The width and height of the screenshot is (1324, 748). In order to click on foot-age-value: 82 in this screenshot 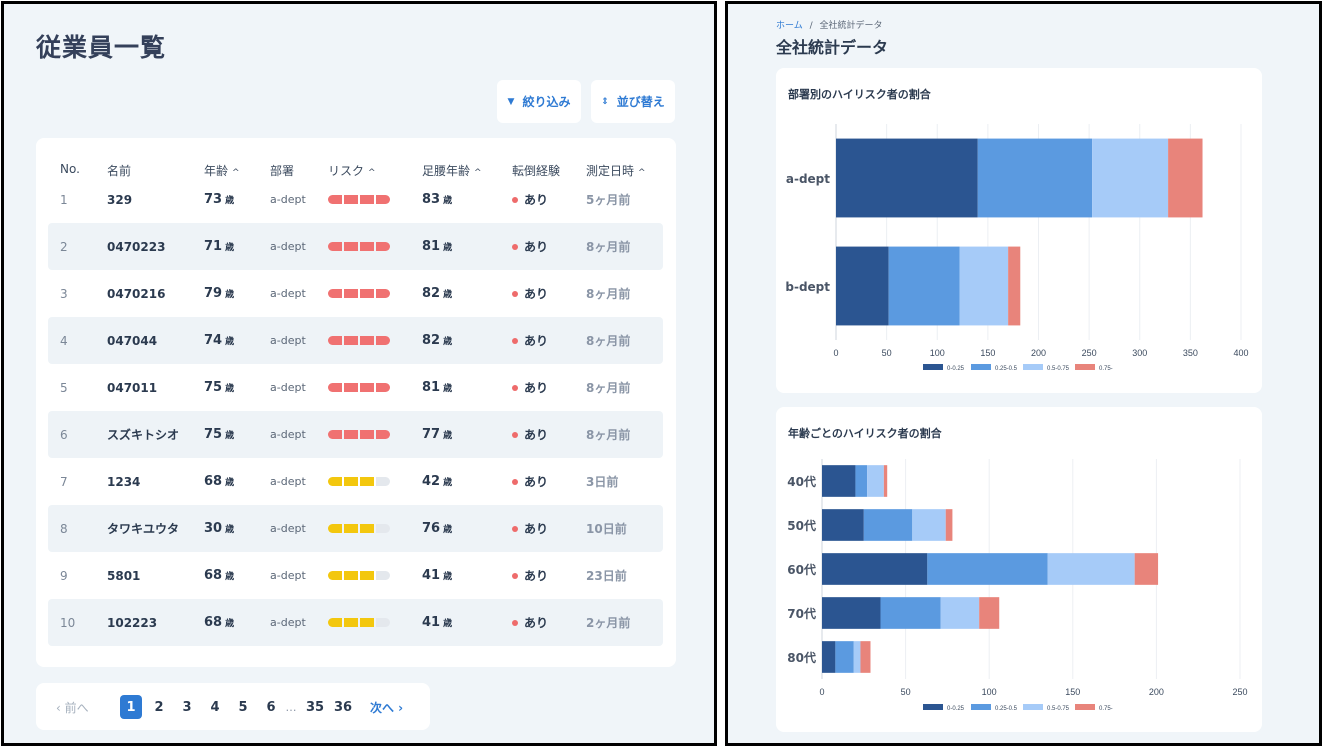, I will do `click(431, 293)`.